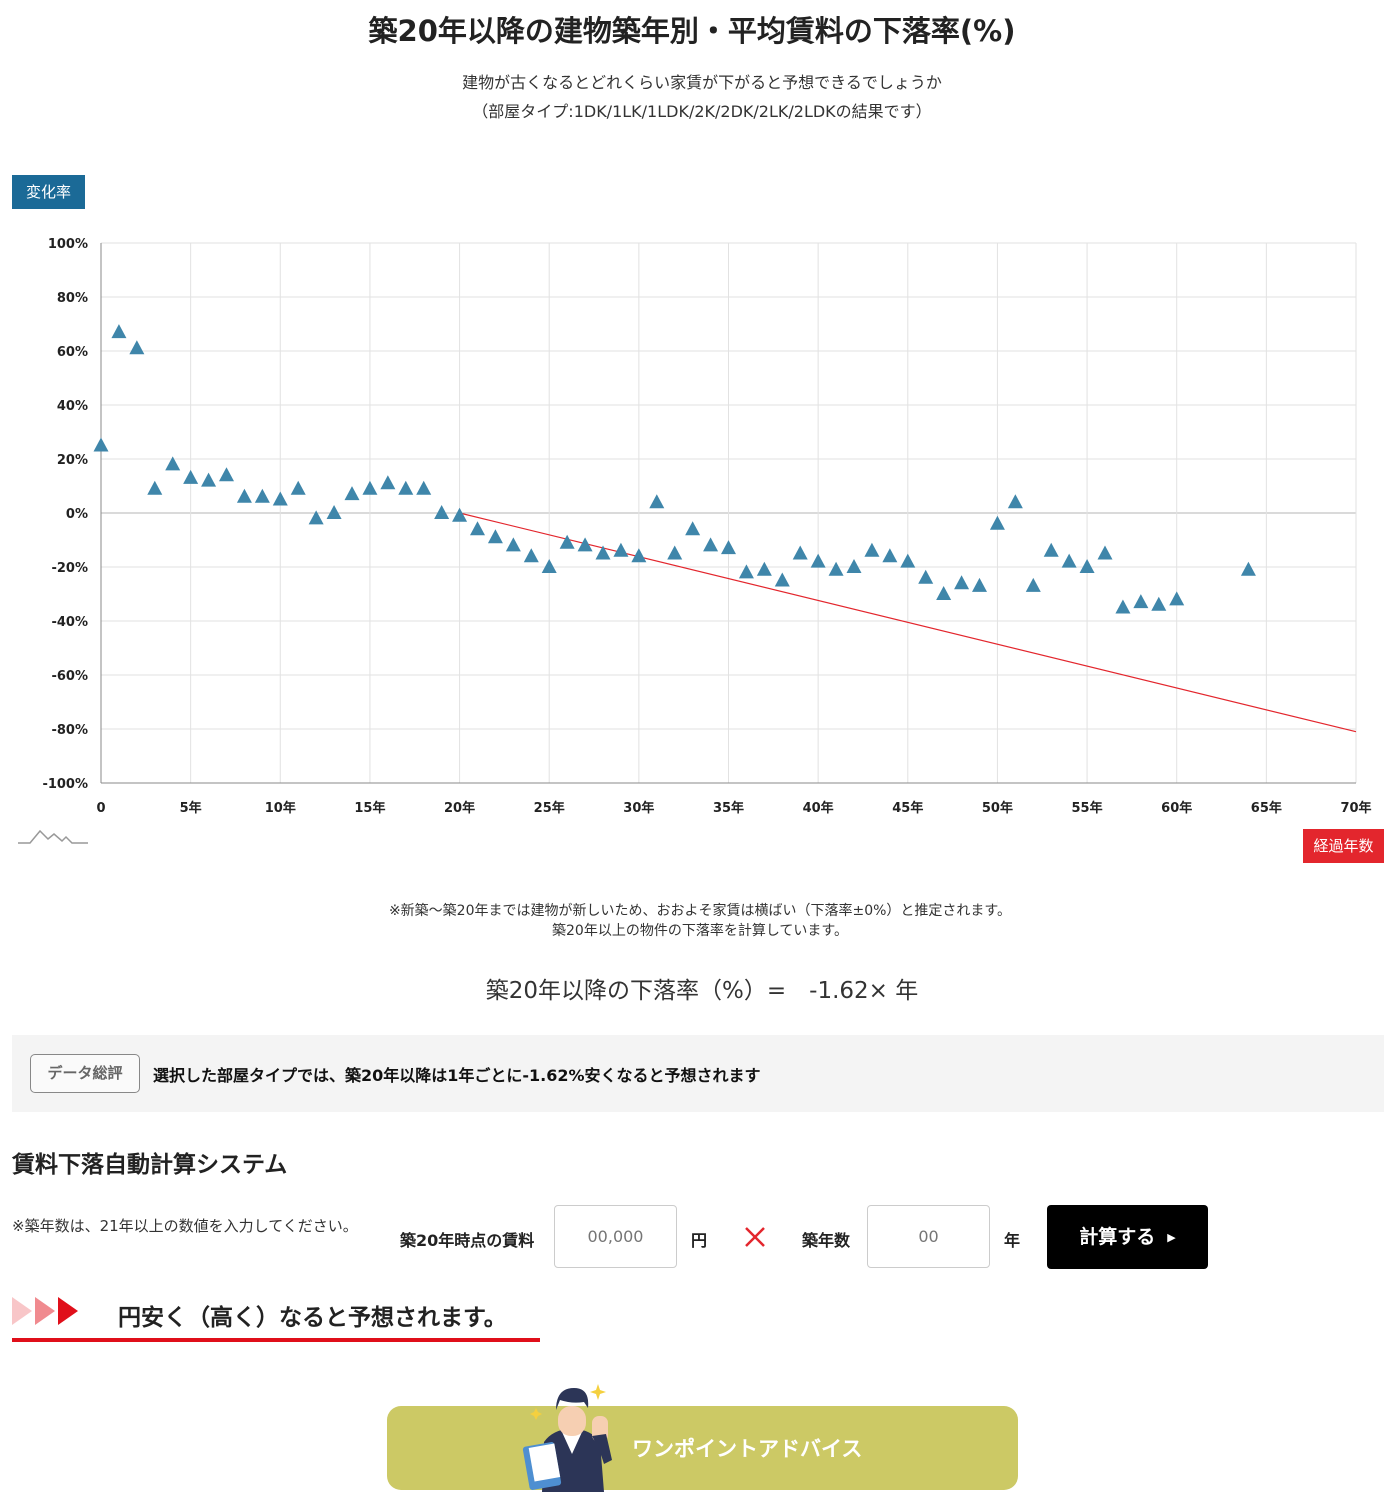 The width and height of the screenshot is (1384, 1500). Describe the element at coordinates (85, 1073) in the screenshot. I see `summary-badge: データ総評` at that location.